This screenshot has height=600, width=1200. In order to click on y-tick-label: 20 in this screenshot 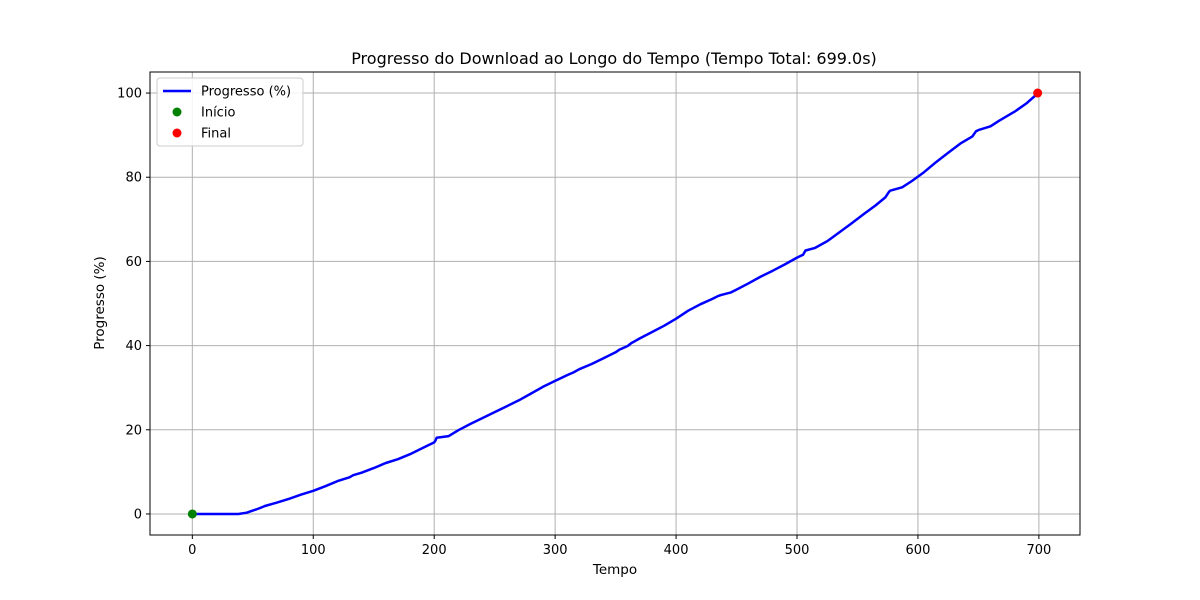, I will do `click(133, 430)`.